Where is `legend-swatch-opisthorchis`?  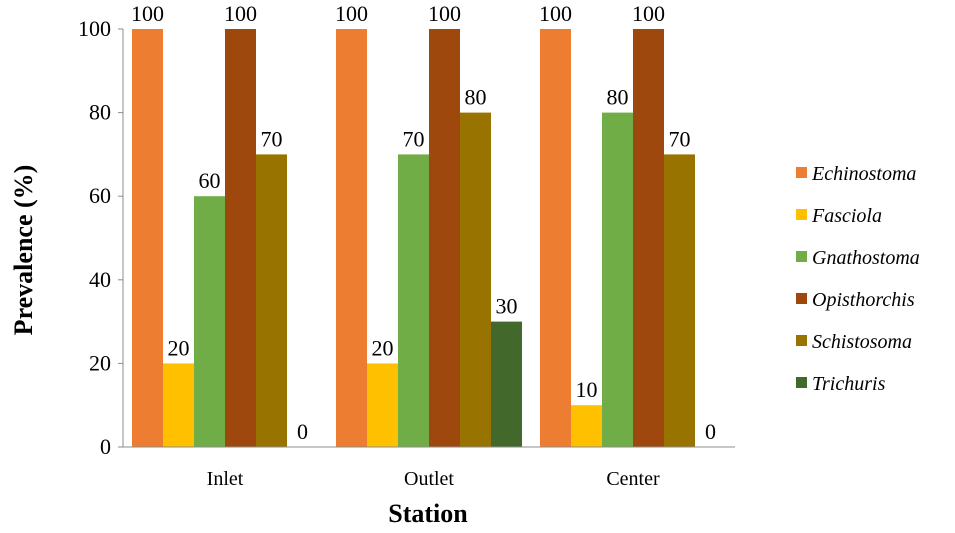
legend-swatch-opisthorchis is located at coordinates (801, 298).